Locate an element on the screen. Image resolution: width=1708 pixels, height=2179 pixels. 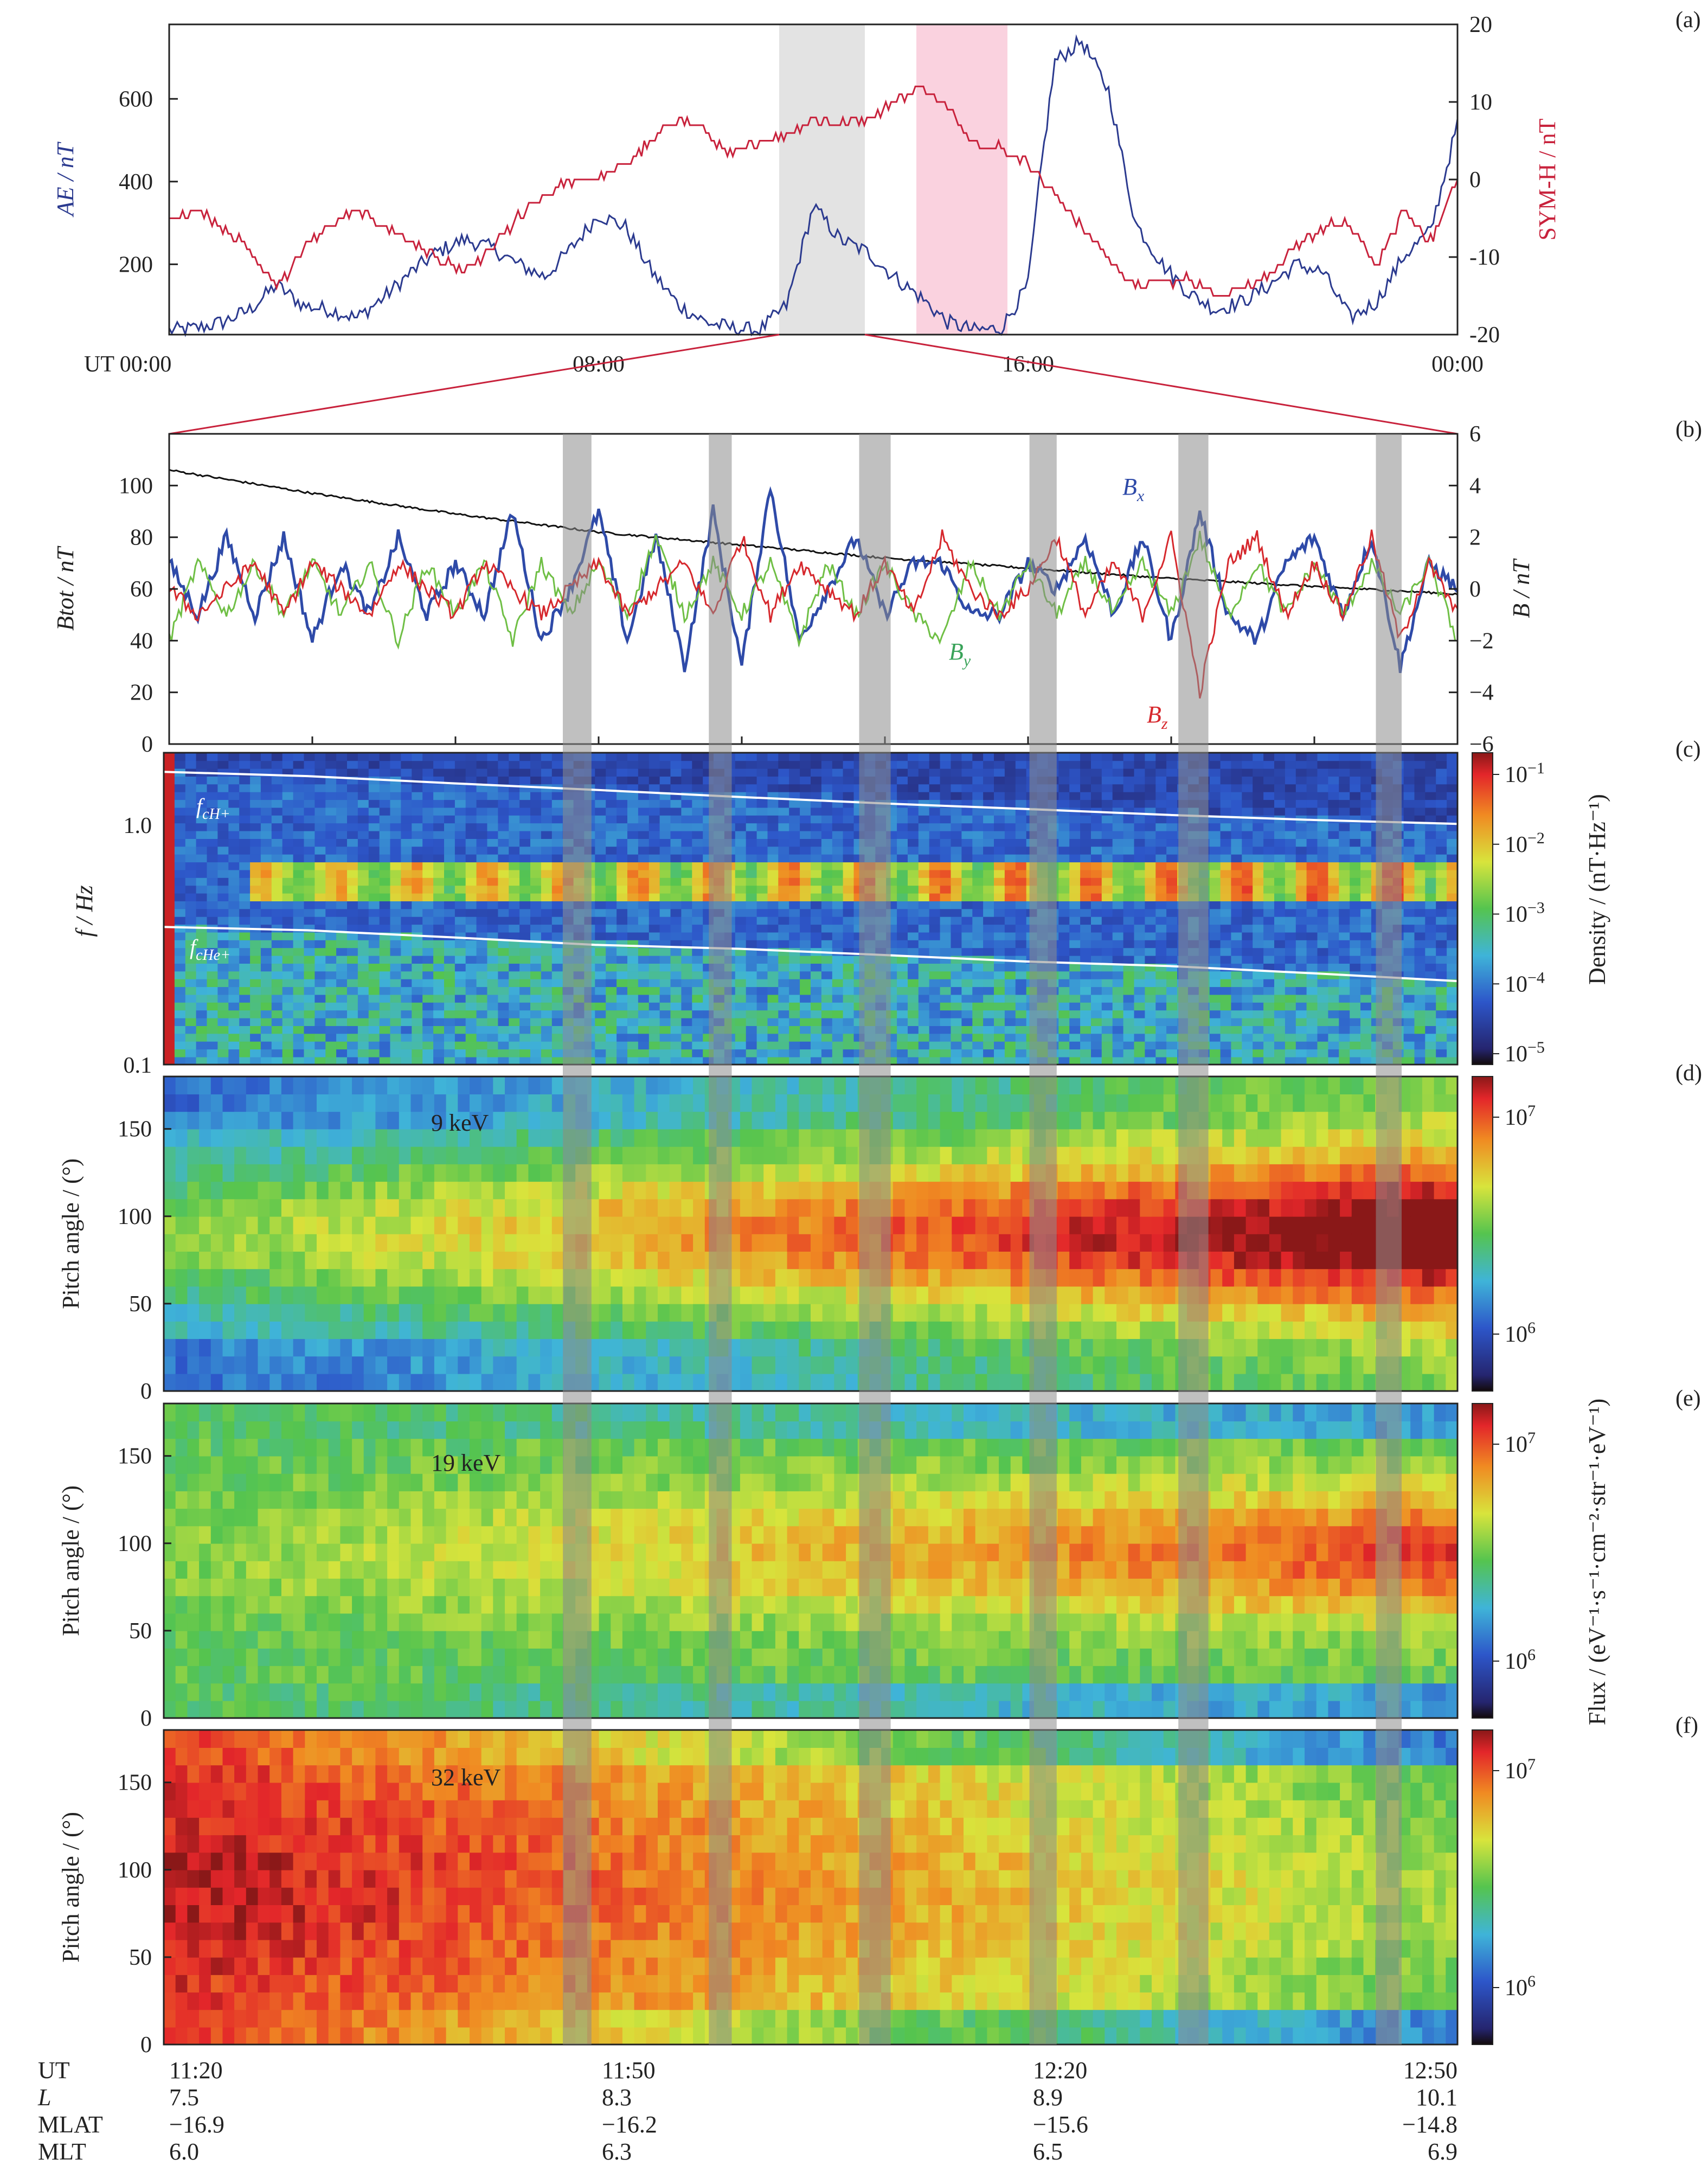
panel-c-ylabel: f / Hz is located at coordinates (84, 911).